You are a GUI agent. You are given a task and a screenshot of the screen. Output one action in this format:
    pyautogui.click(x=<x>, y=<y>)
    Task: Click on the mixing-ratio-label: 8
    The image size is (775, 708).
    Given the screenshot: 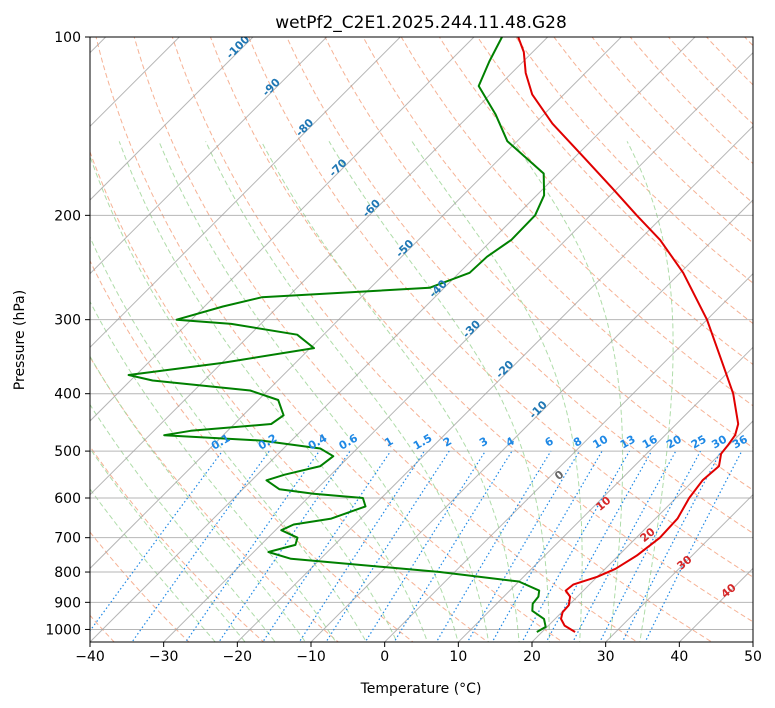 What is the action you would take?
    pyautogui.click(x=577, y=442)
    